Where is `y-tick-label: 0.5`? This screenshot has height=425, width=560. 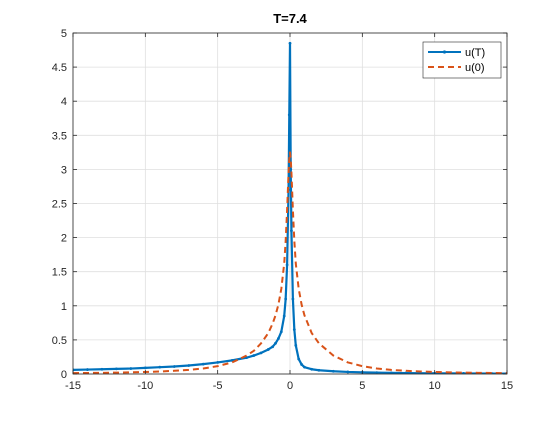 y-tick-label: 0.5 is located at coordinates (59, 341).